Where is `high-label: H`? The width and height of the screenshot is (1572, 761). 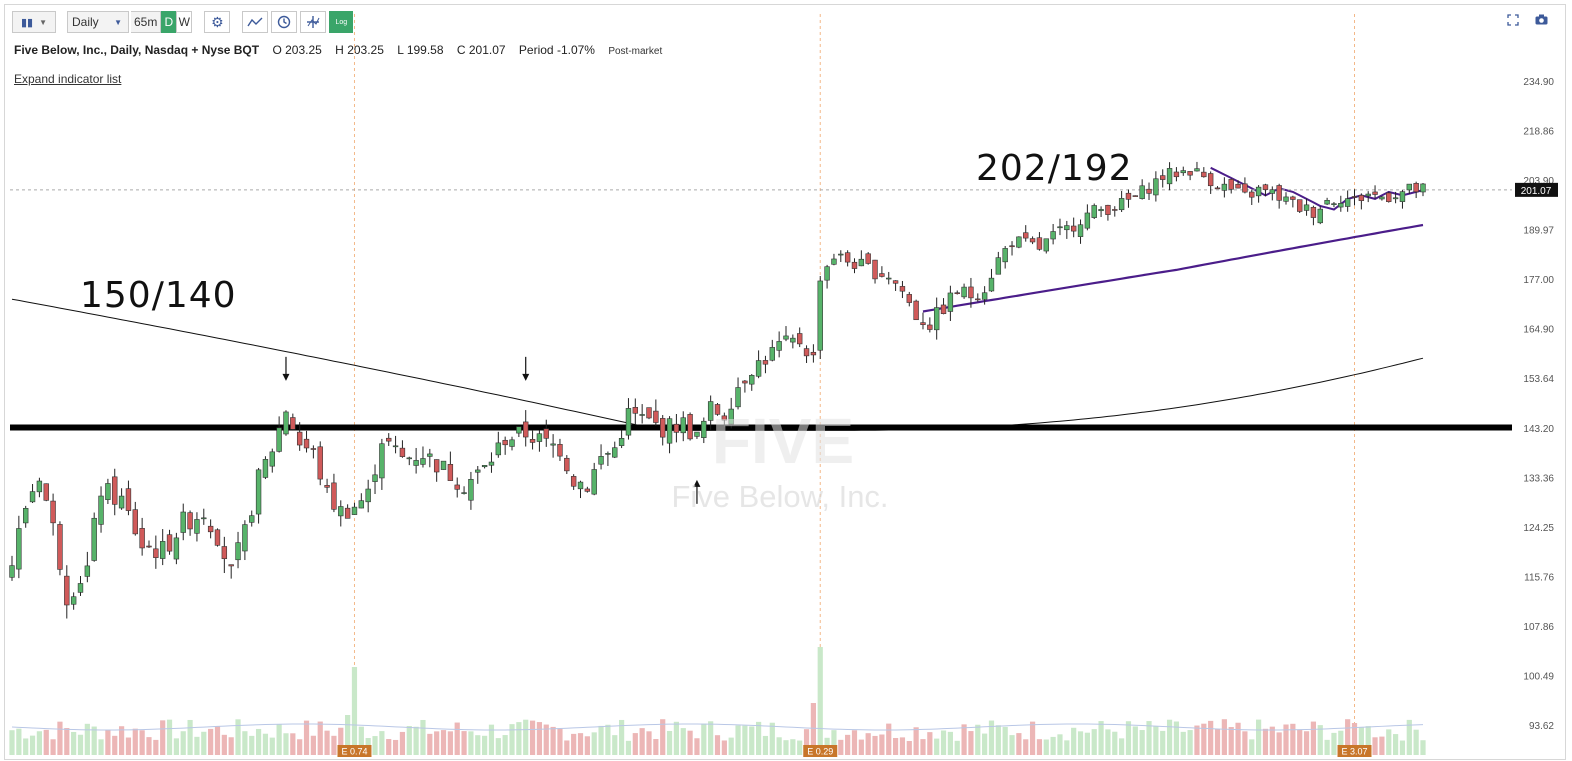
high-label: H is located at coordinates (339, 50).